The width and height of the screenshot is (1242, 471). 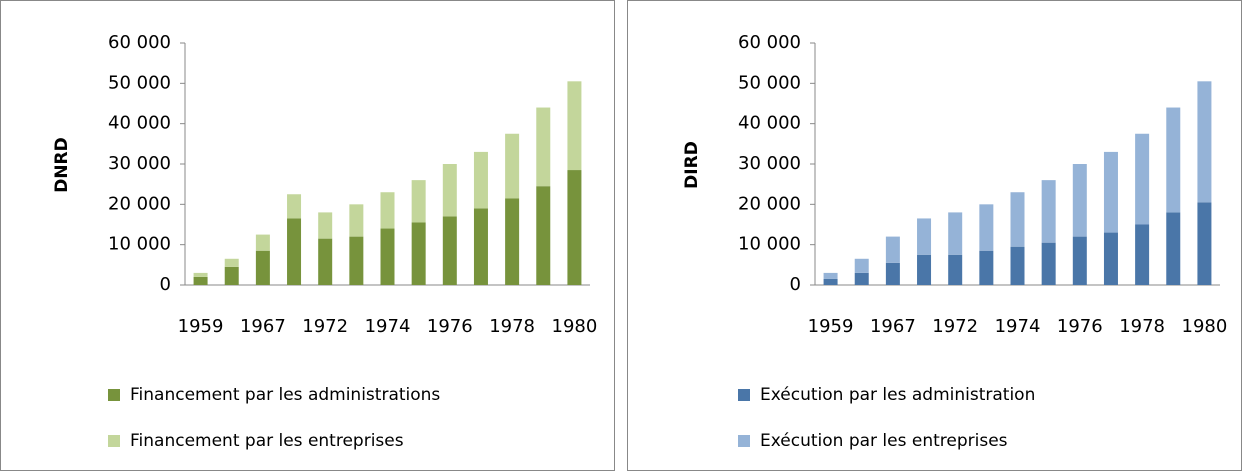 I want to click on y-axis-label: DIRD, so click(x=692, y=165).